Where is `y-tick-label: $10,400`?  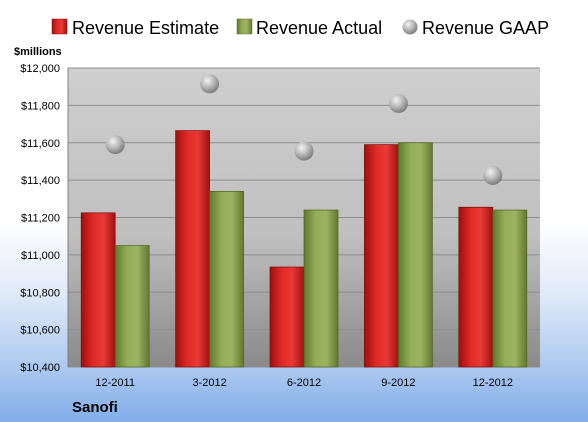 y-tick-label: $10,400 is located at coordinates (40, 368).